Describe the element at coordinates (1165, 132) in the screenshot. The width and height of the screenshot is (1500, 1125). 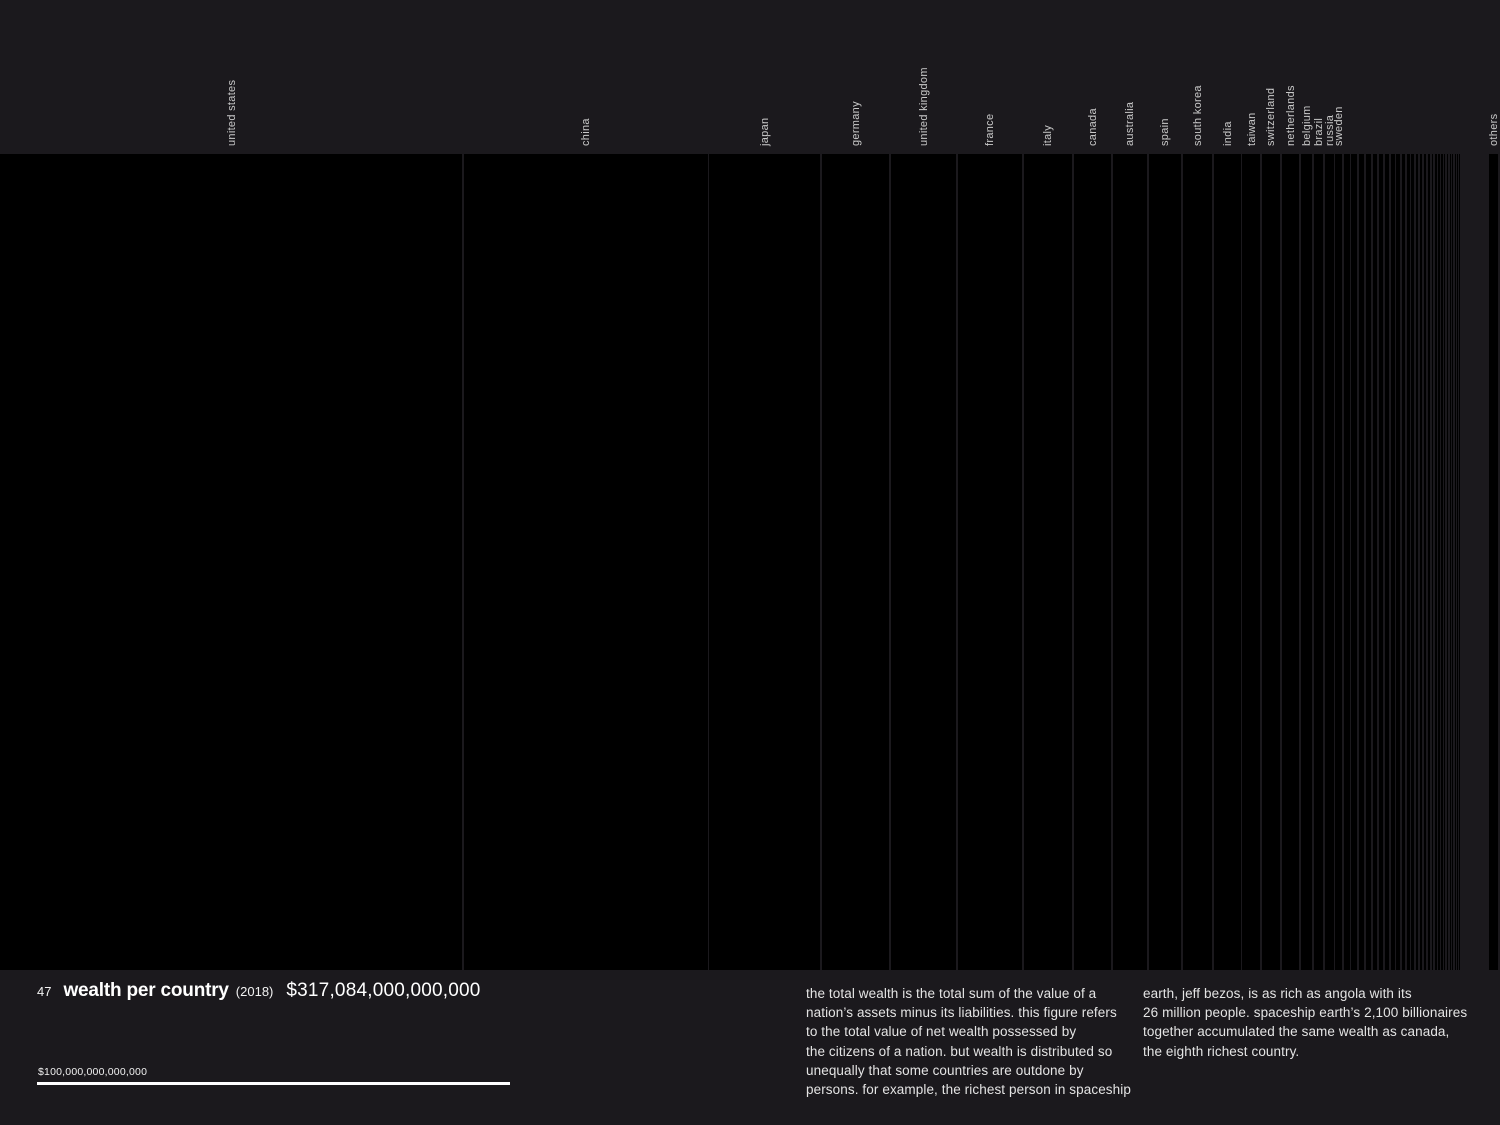
I see `country-label-spain: spain` at that location.